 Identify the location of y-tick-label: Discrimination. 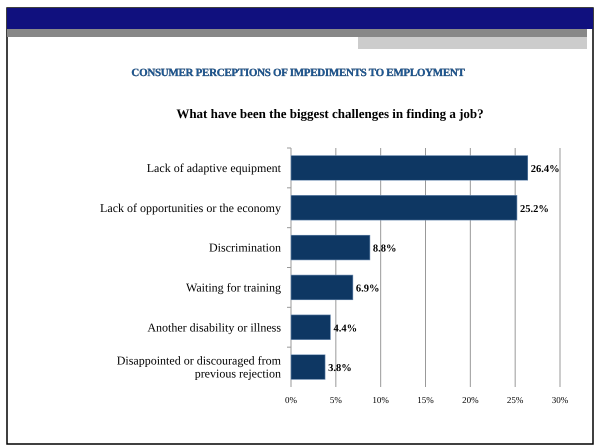
(245, 247).